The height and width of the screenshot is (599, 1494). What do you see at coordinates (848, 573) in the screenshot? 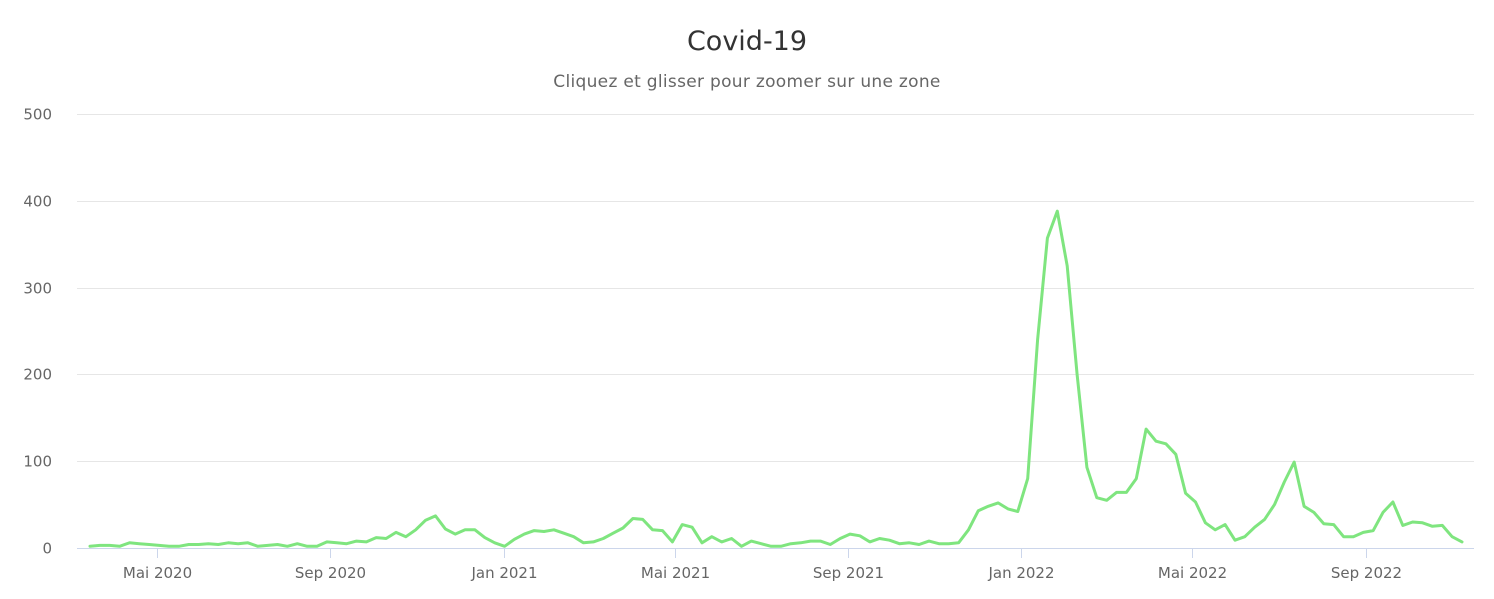
I see `x-tick-label: Sep 2021` at bounding box center [848, 573].